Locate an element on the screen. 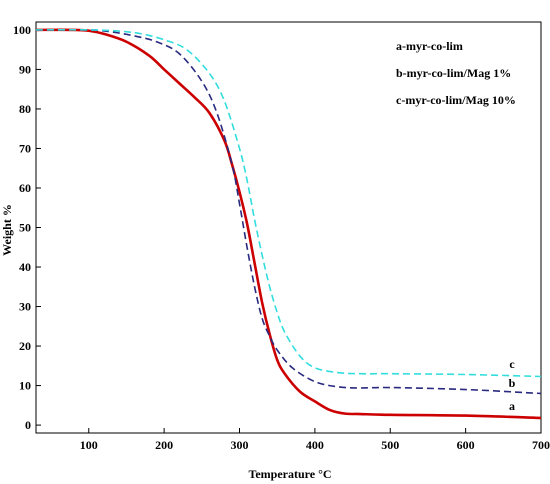 This screenshot has width=550, height=484. y-tick-label: 30 is located at coordinates (25, 307).